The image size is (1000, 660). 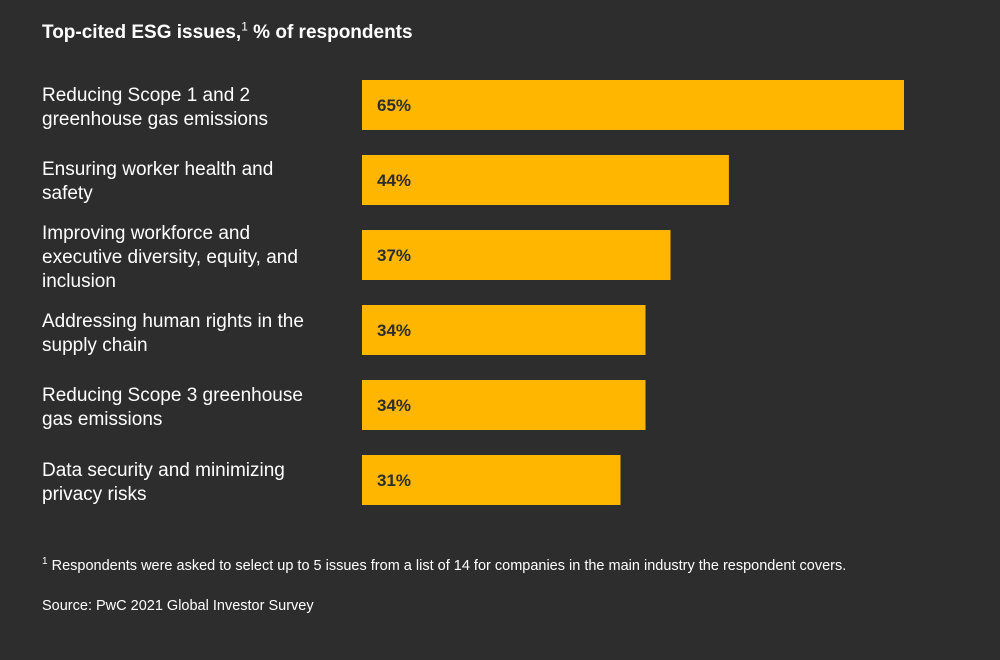 What do you see at coordinates (158, 181) in the screenshot?
I see `category-label-2: Ensuring worker health and safety` at bounding box center [158, 181].